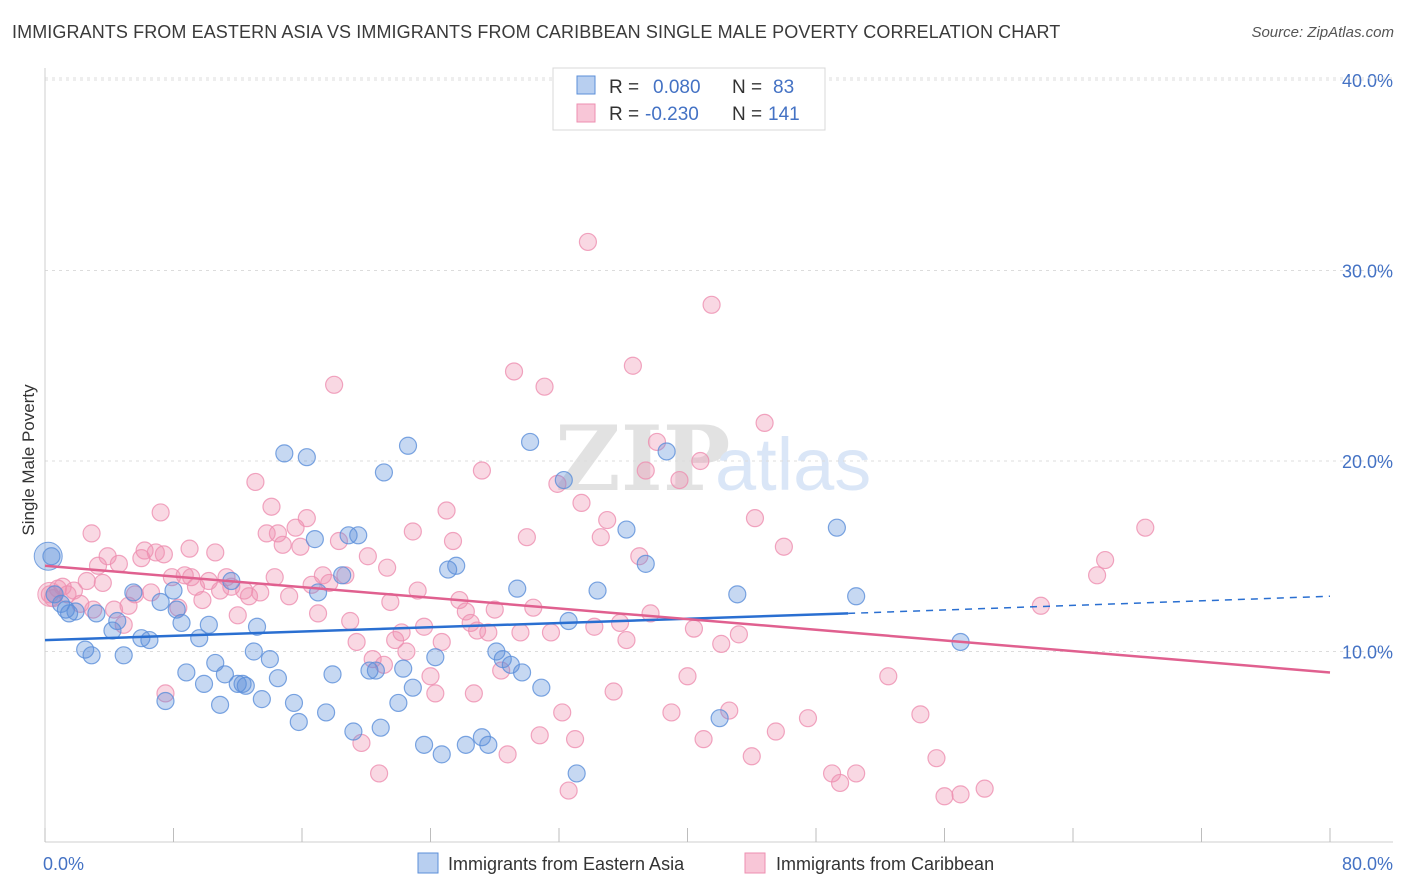 The width and height of the screenshot is (1406, 892). What do you see at coordinates (586, 85) in the screenshot?
I see `legend-swatch-blue` at bounding box center [586, 85].